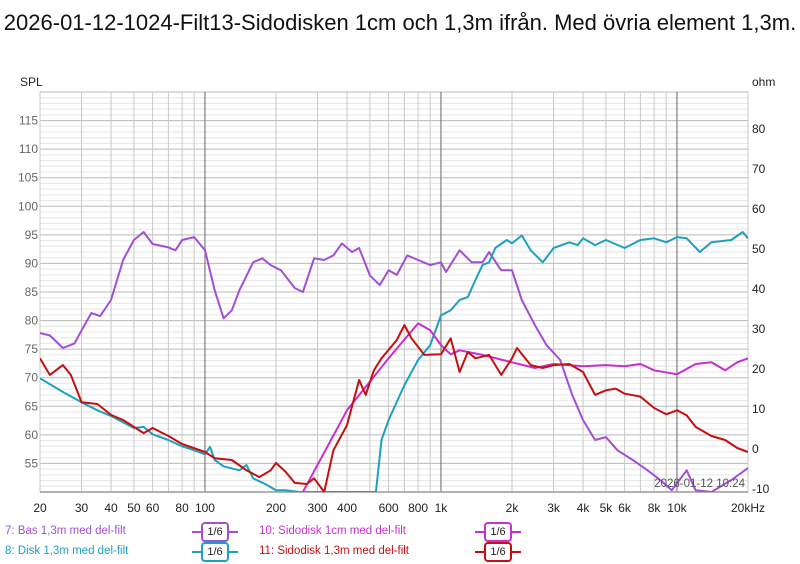 The height and width of the screenshot is (564, 800). Describe the element at coordinates (759, 129) in the screenshot. I see `y2-tick-label: 80` at that location.